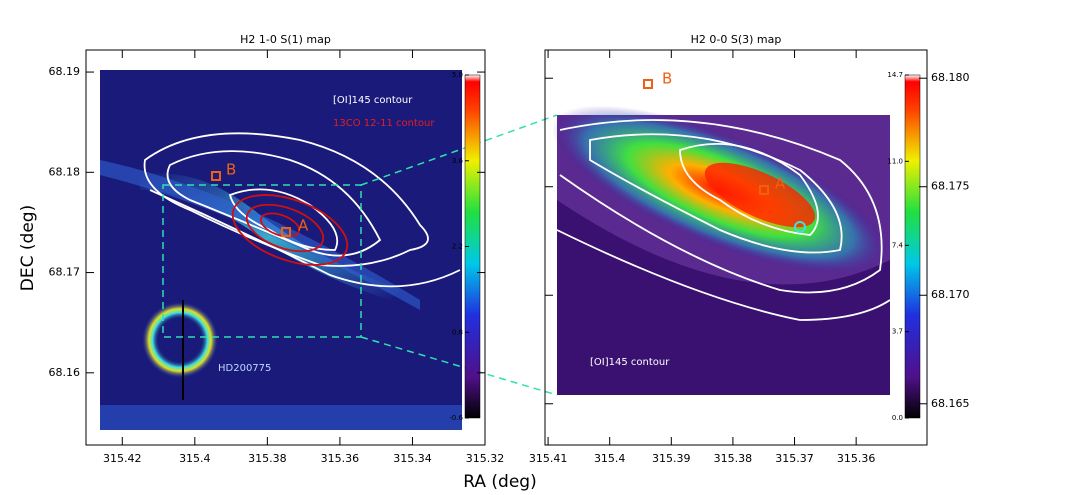 The image size is (1090, 495). What do you see at coordinates (65, 171) in the screenshot?
I see `y-tick-label: 68.18` at bounding box center [65, 171].